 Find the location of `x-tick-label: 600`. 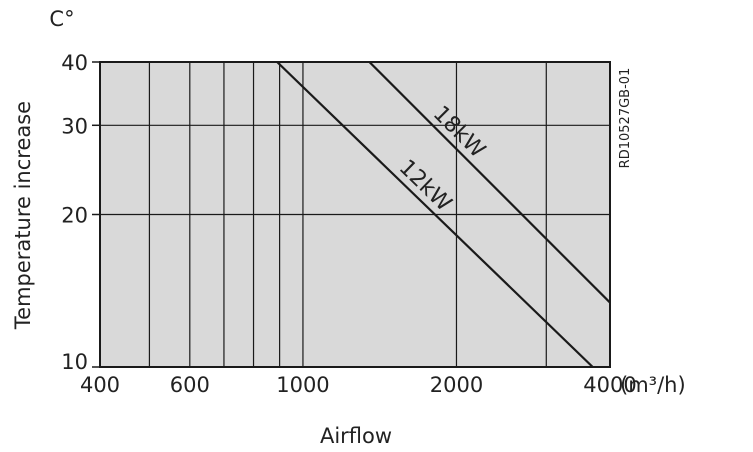

x-tick-label: 600 is located at coordinates (190, 385).